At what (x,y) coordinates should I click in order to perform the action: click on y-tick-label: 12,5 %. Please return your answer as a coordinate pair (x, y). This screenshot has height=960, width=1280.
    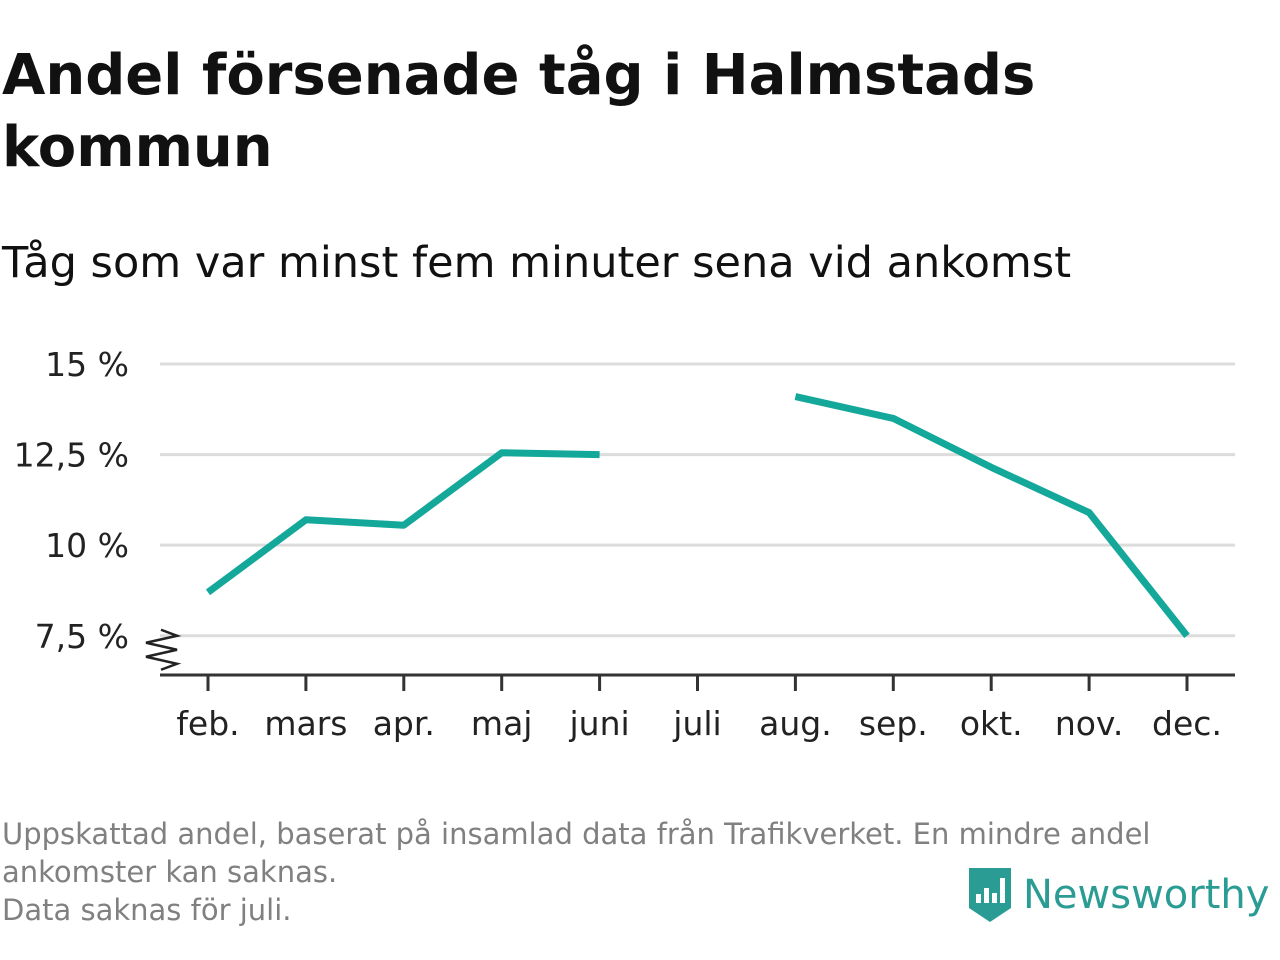
    Looking at the image, I should click on (71, 455).